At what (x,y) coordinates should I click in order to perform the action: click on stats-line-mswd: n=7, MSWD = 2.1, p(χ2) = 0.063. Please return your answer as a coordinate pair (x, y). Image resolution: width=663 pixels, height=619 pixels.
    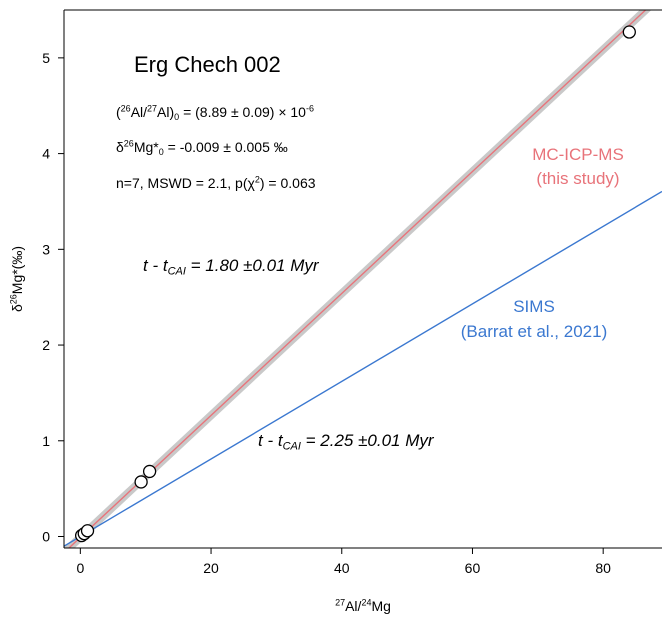
    Looking at the image, I should click on (216, 183).